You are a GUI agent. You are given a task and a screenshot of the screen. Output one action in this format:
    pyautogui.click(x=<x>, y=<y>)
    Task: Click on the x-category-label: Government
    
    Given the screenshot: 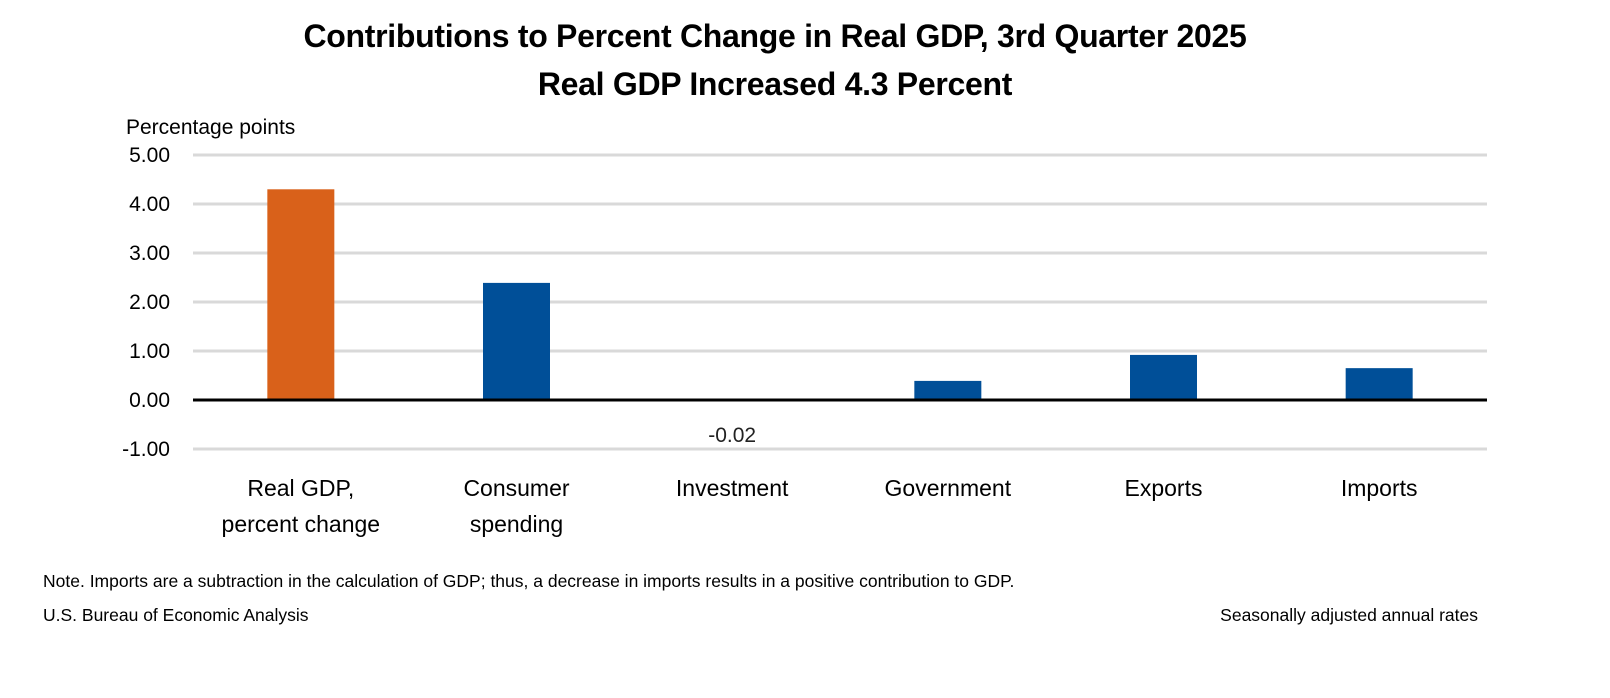 What is the action you would take?
    pyautogui.click(x=948, y=488)
    